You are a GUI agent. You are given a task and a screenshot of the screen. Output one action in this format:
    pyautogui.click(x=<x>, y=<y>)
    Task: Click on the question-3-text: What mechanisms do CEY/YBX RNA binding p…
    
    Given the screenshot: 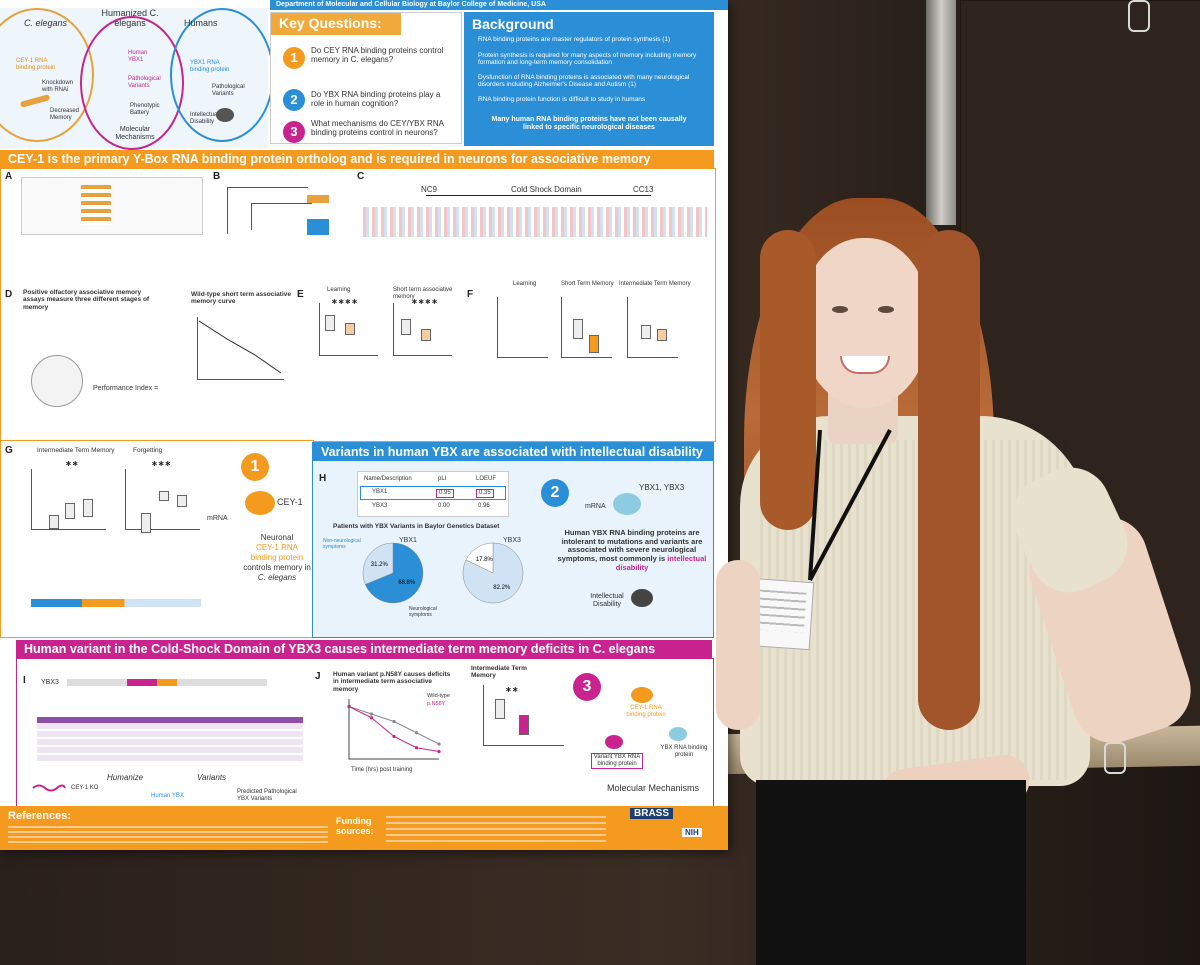 What is the action you would take?
    pyautogui.click(x=377, y=128)
    